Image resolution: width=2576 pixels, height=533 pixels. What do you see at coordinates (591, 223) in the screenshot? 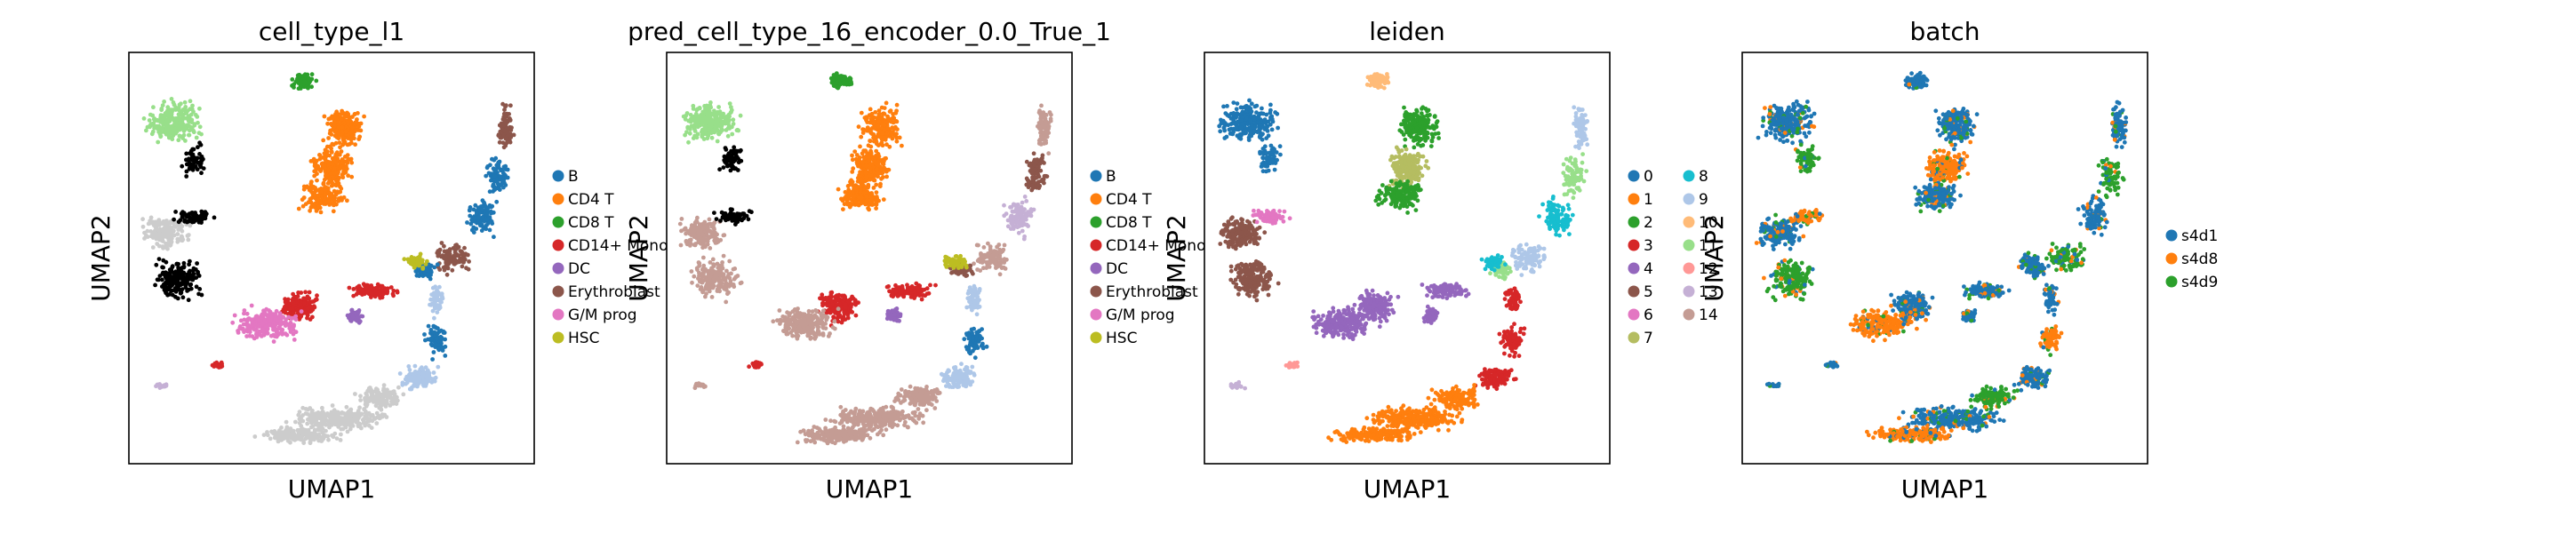
I see `legend-label: CD8 T` at bounding box center [591, 223].